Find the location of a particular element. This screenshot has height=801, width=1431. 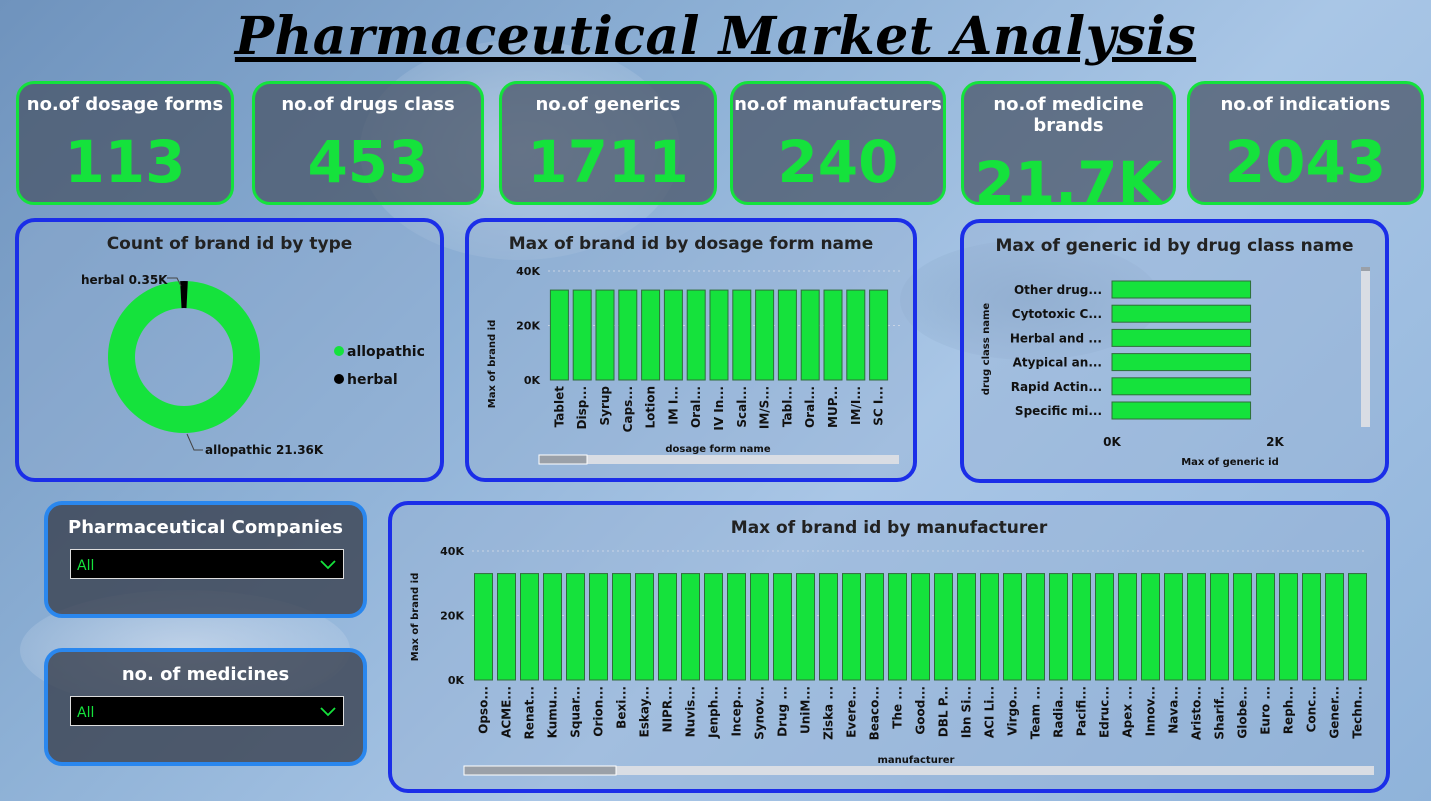

legend-herbal: herbal is located at coordinates (372, 380).